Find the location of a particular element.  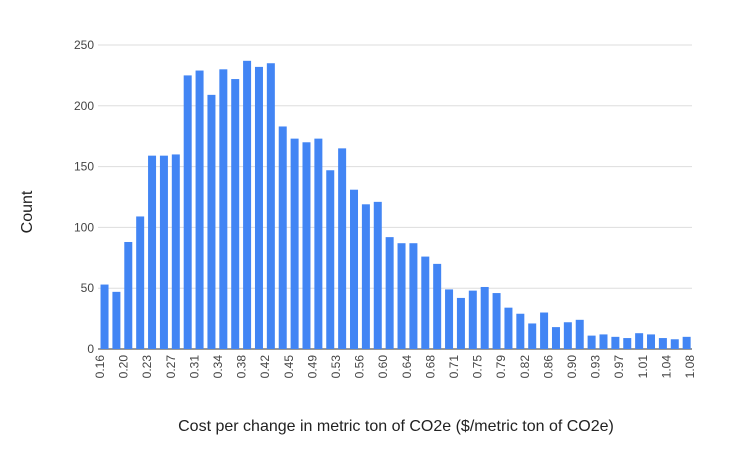

y-tick-label: 250 is located at coordinates (84, 45).